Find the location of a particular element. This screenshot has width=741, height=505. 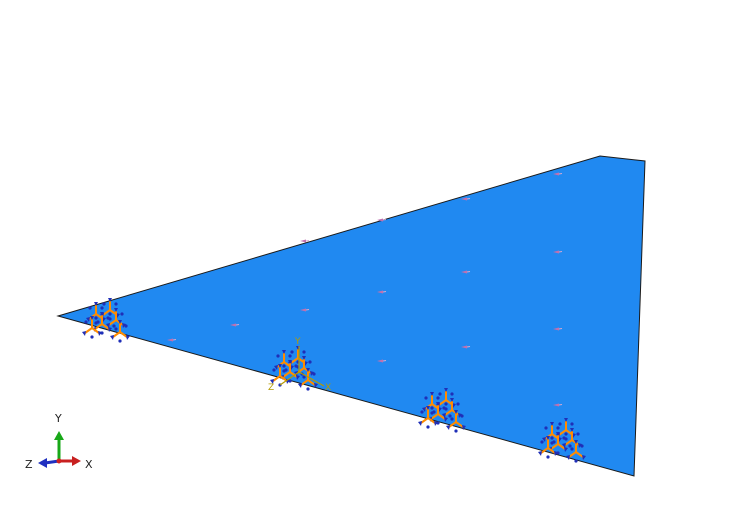

triad-z-label: Z is located at coordinates (29, 464).